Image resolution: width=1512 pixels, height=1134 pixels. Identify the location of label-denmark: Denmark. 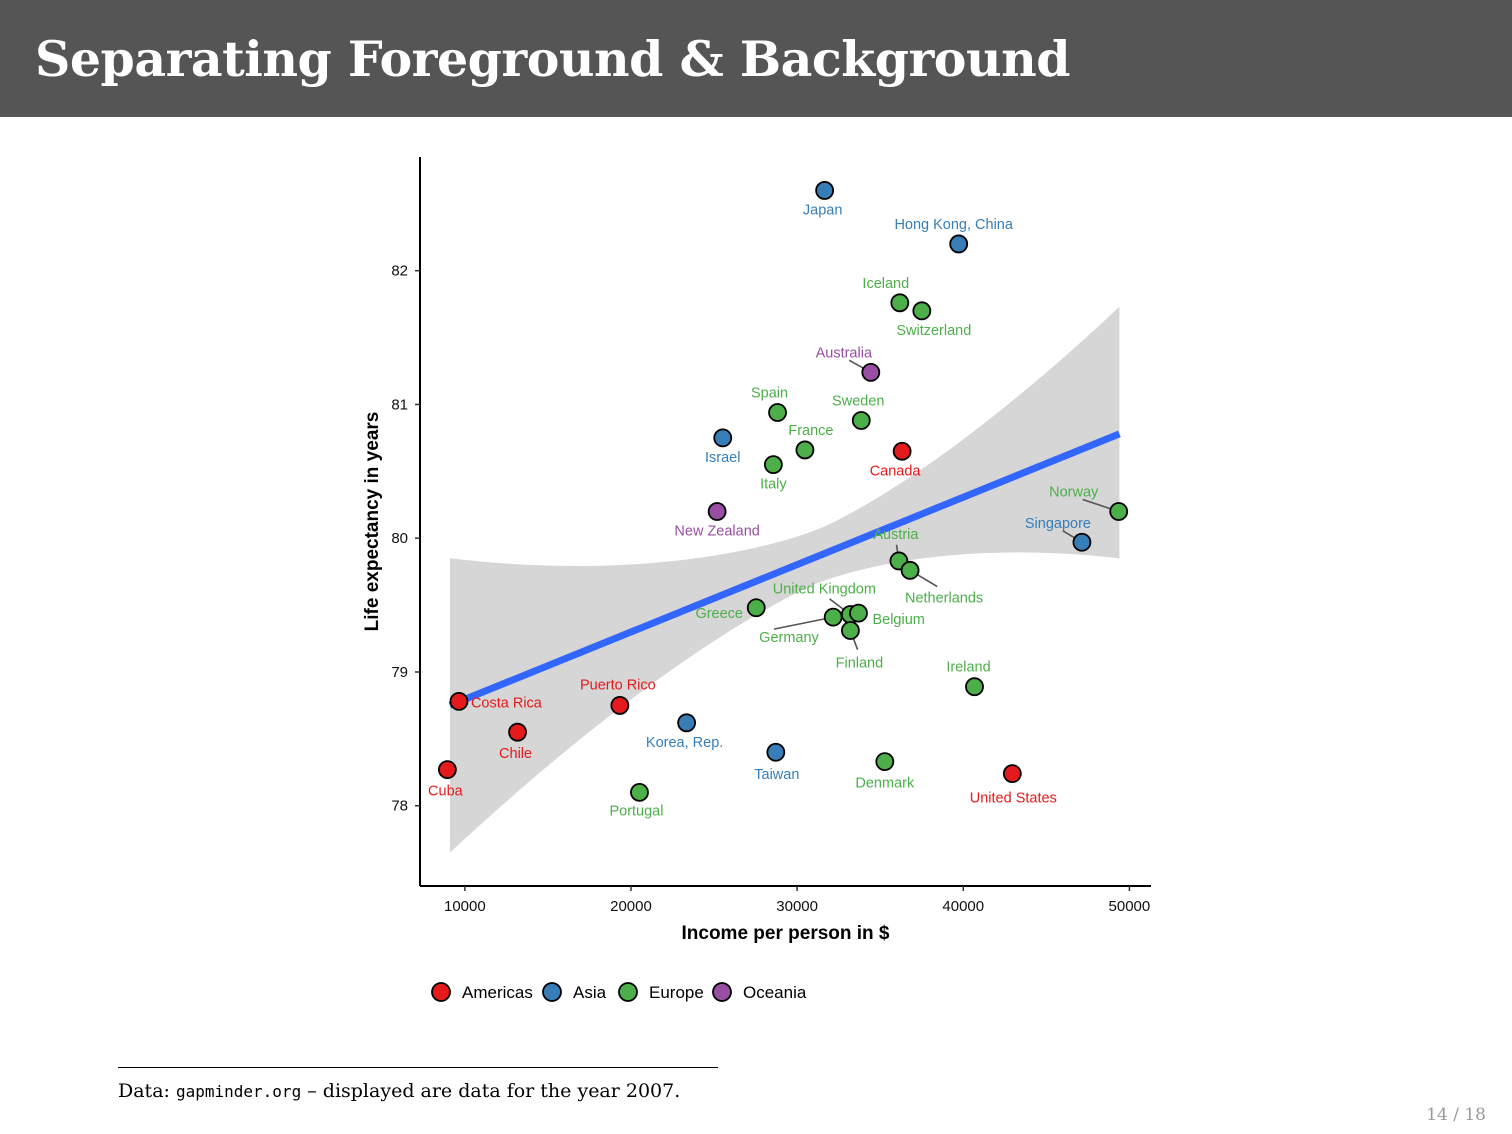
(885, 784).